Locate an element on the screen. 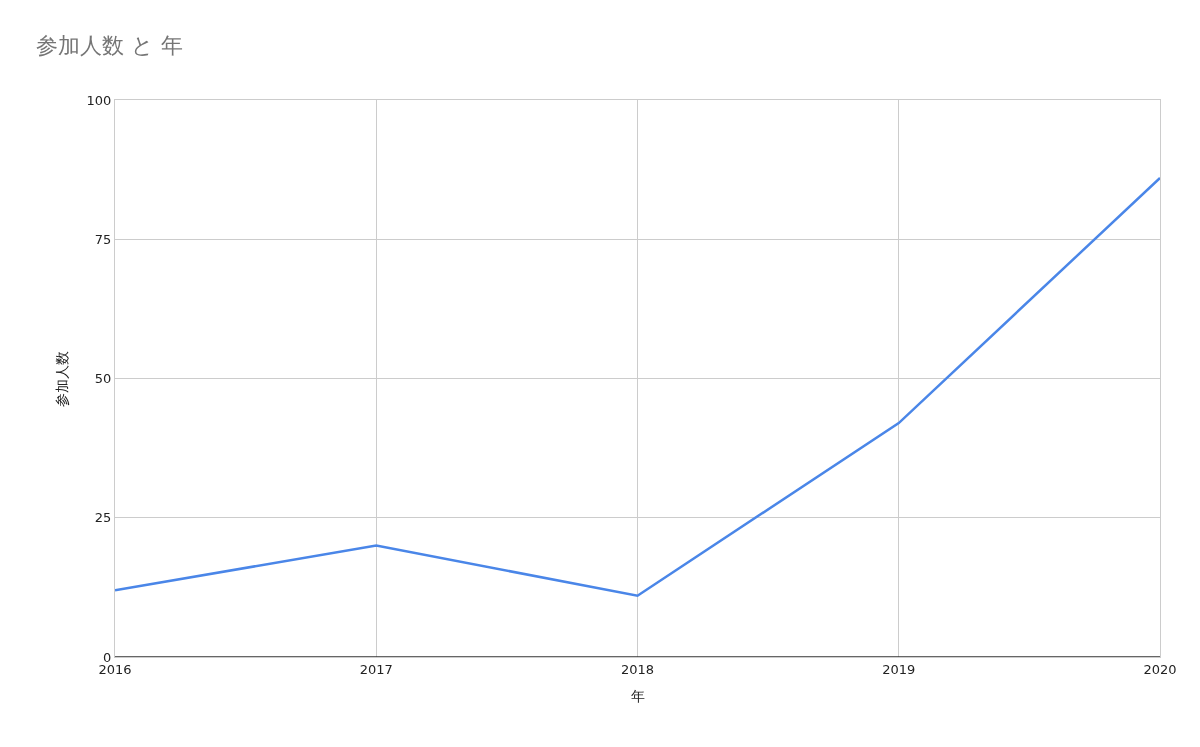  x-tick-label: 2019 is located at coordinates (899, 669).